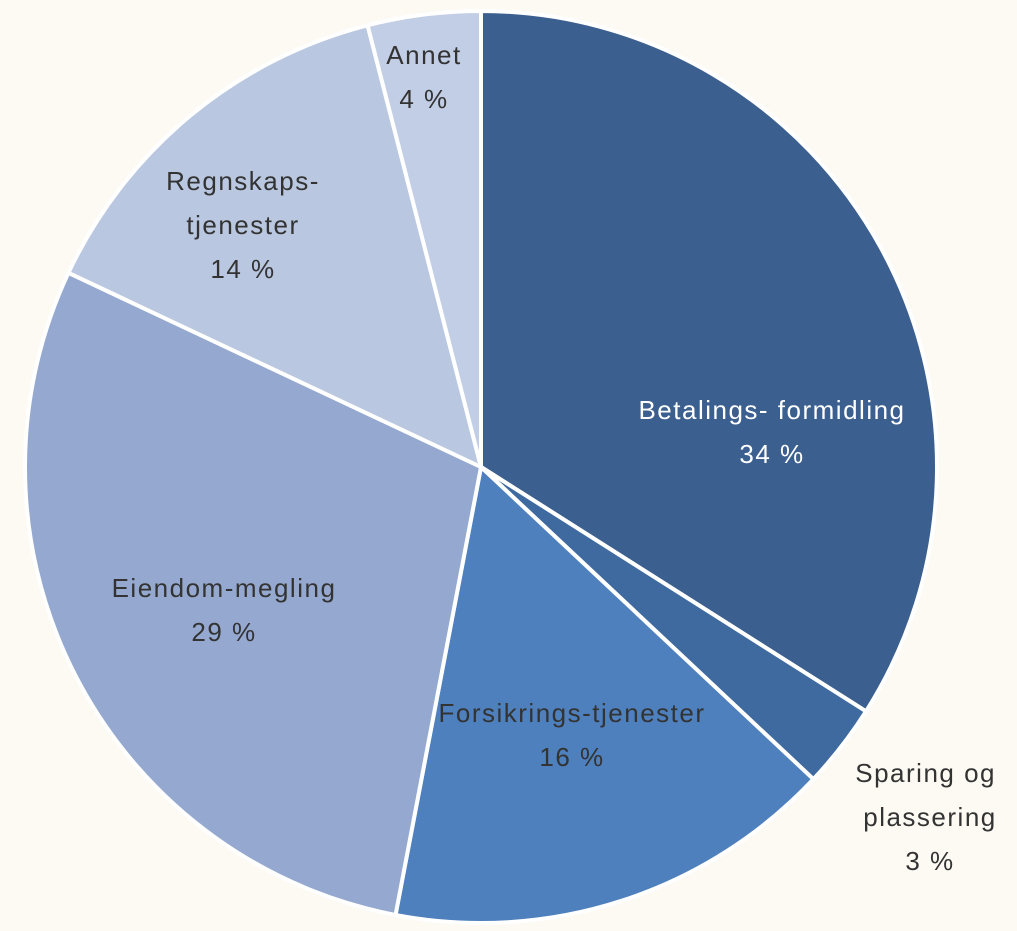  What do you see at coordinates (243, 181) in the screenshot?
I see `label-line: Regnskaps-` at bounding box center [243, 181].